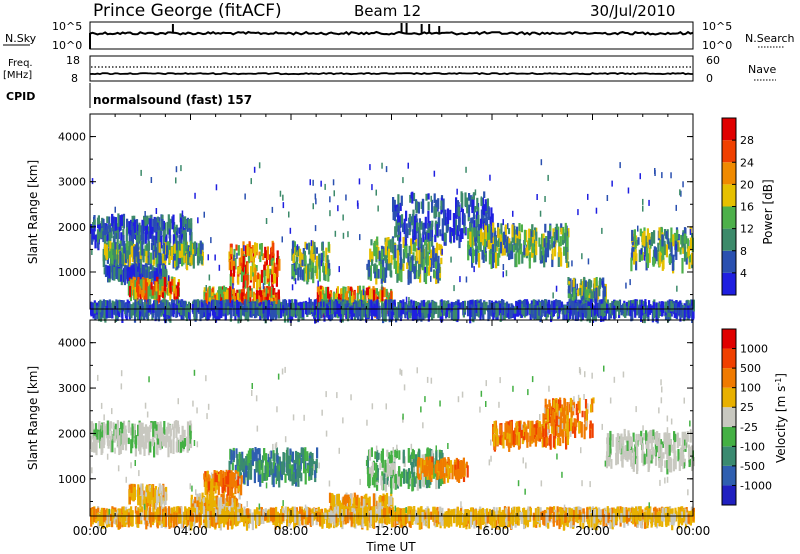 The width and height of the screenshot is (800, 554). Describe the element at coordinates (17, 75) in the screenshot. I see `freq-unit-label: [MHz]` at that location.